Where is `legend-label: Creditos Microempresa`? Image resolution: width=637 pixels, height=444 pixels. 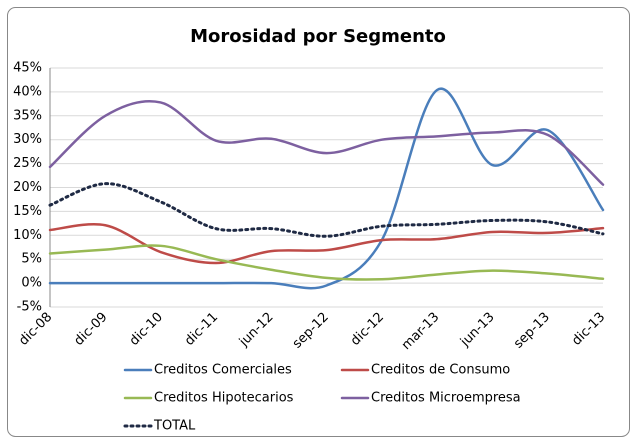 legend-label: Creditos Microempresa is located at coordinates (446, 398).